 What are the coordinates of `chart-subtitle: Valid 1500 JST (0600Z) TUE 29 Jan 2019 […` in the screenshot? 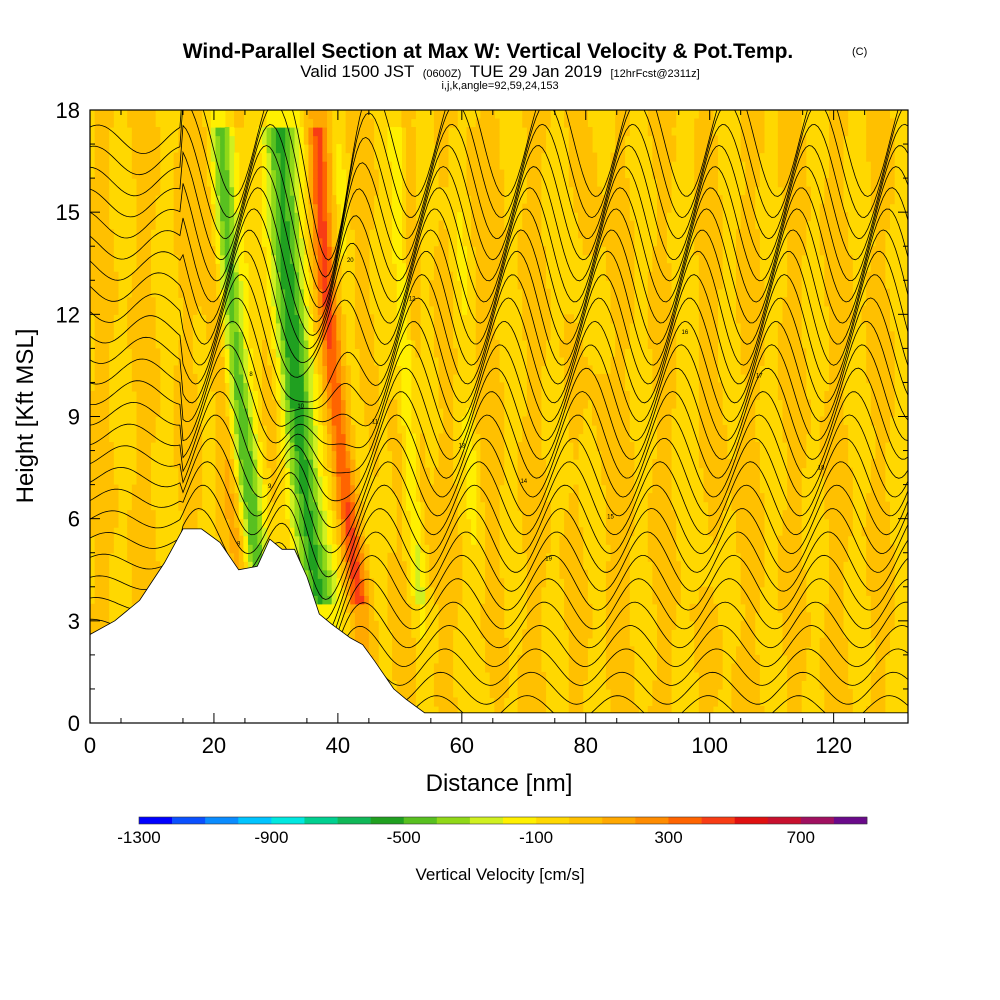 It's located at (499, 71).